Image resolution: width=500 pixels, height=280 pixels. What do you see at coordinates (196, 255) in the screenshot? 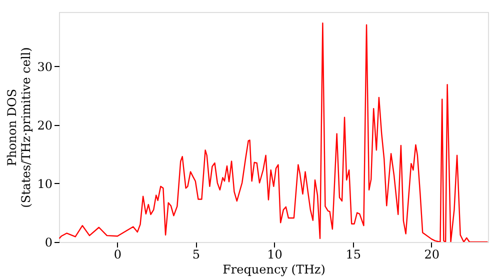
I see `x-tick-label: 5` at bounding box center [196, 255].